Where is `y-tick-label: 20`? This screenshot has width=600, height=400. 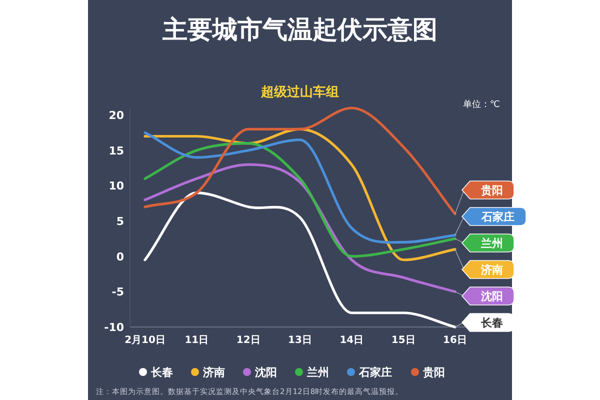
y-tick-label: 20 is located at coordinates (116, 115).